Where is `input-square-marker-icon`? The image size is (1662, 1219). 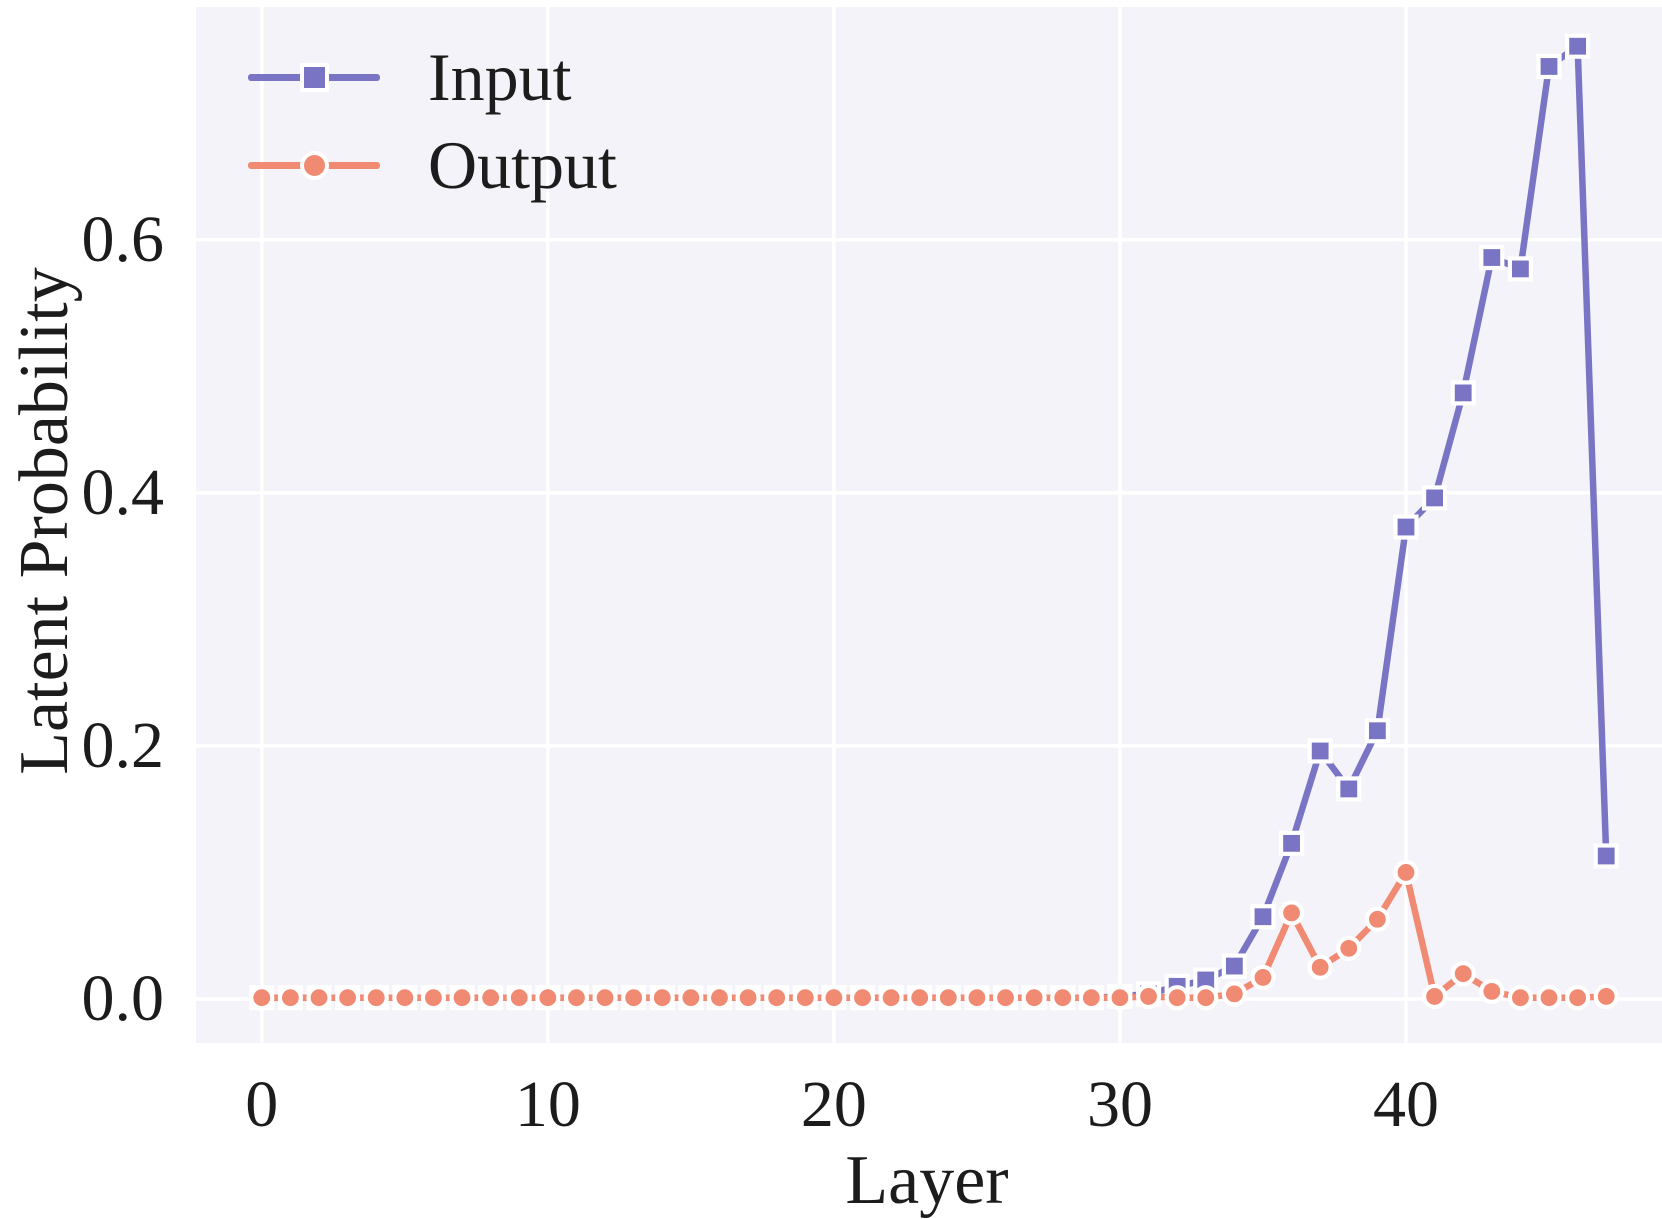
input-square-marker-icon is located at coordinates (314, 77).